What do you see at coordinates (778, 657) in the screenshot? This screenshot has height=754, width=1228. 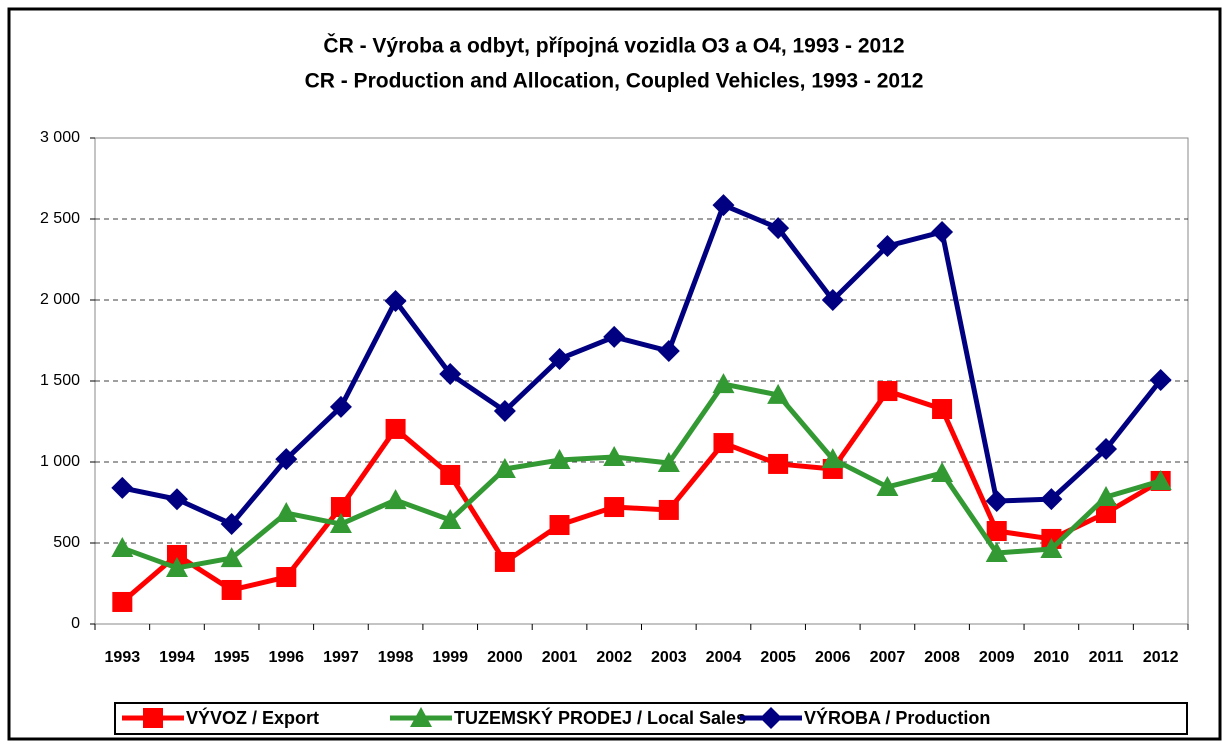 I see `x-tick-label: 2005` at bounding box center [778, 657].